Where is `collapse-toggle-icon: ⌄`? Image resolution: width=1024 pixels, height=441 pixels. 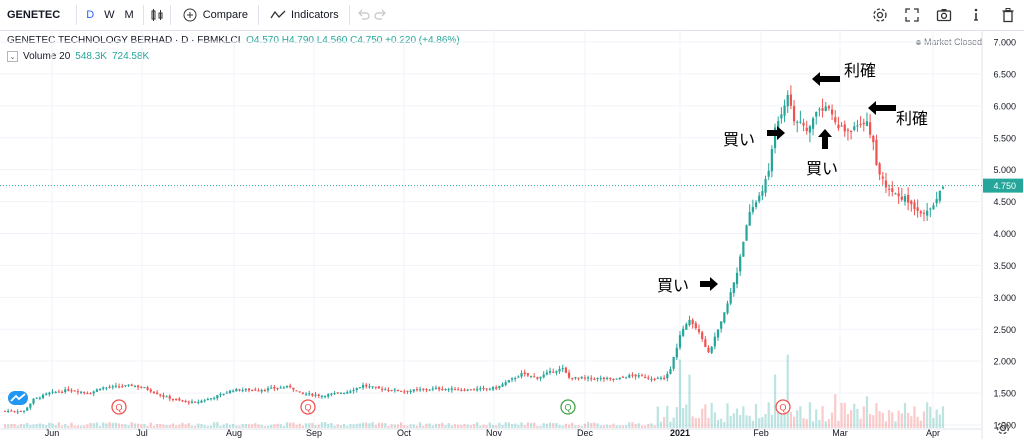
collapse-toggle-icon: ⌄ is located at coordinates (12, 56).